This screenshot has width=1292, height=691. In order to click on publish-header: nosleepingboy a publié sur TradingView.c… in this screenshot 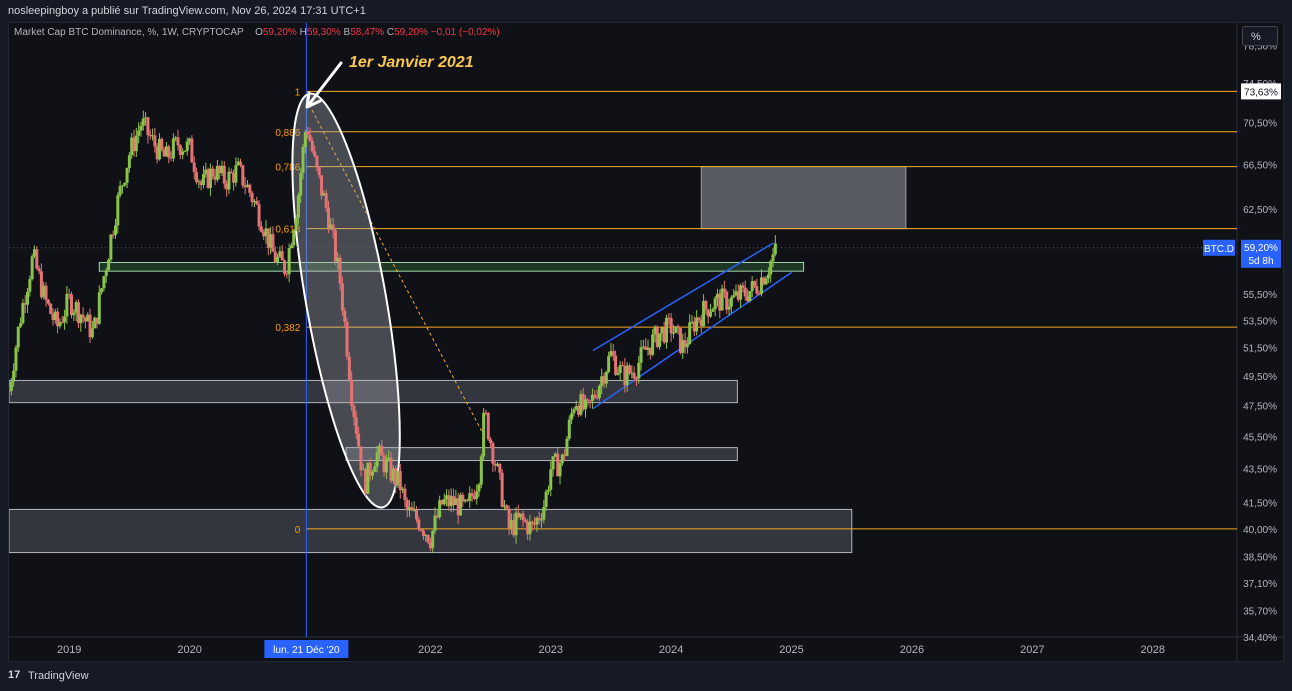, I will do `click(646, 11)`.